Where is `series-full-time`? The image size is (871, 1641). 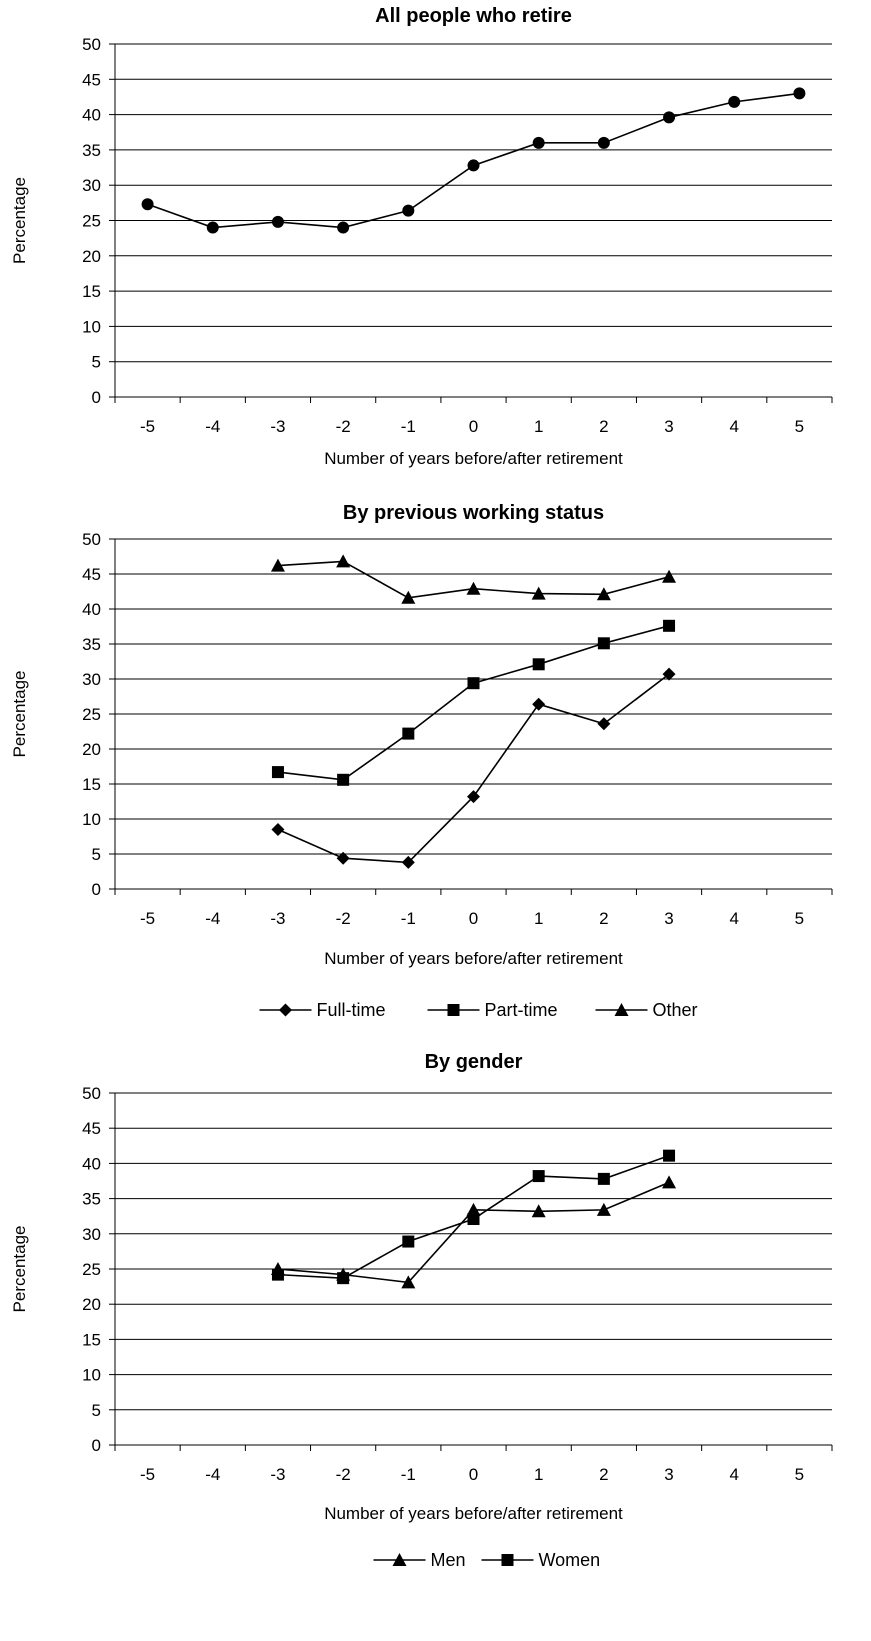
series-full-time is located at coordinates (473, 768).